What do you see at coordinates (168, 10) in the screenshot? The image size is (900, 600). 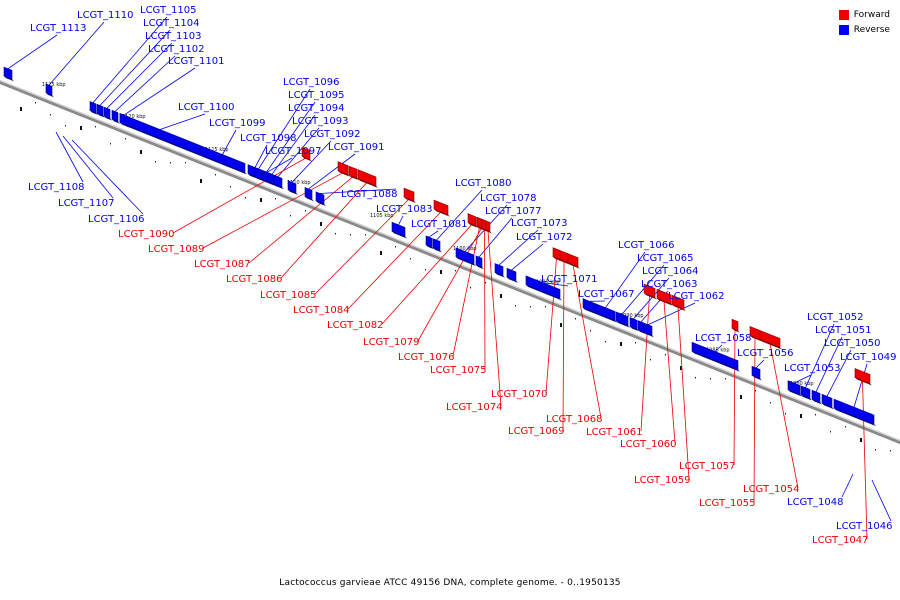 I see `gene-label: LCGT_1105` at bounding box center [168, 10].